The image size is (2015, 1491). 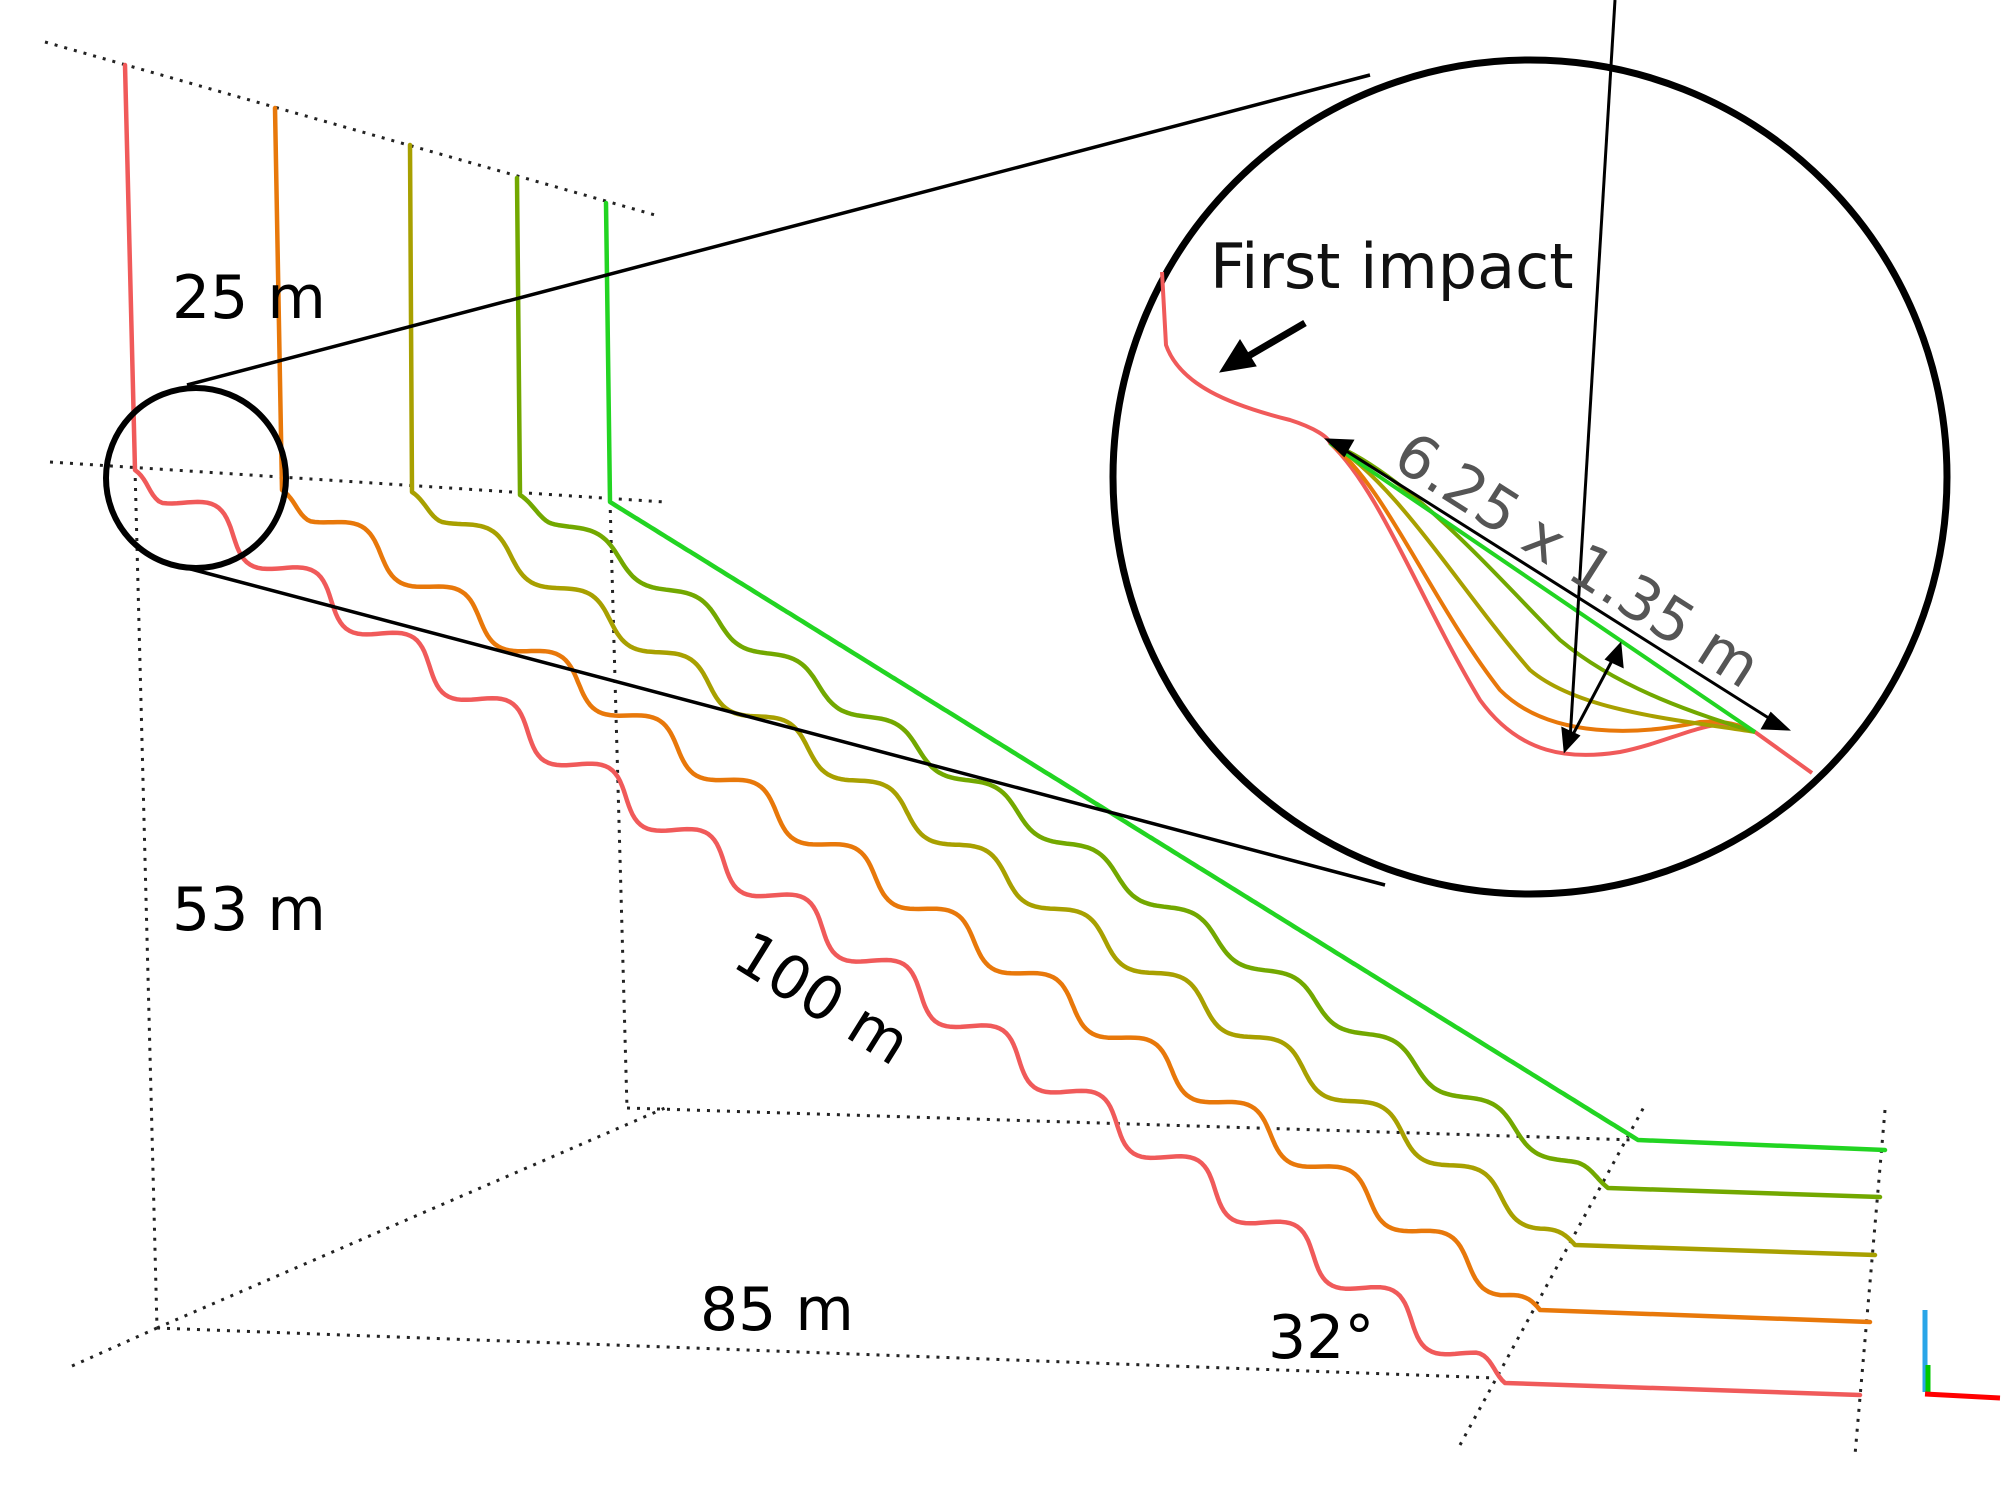 What do you see at coordinates (1262, 346) in the screenshot?
I see `arrow-down-left-icon` at bounding box center [1262, 346].